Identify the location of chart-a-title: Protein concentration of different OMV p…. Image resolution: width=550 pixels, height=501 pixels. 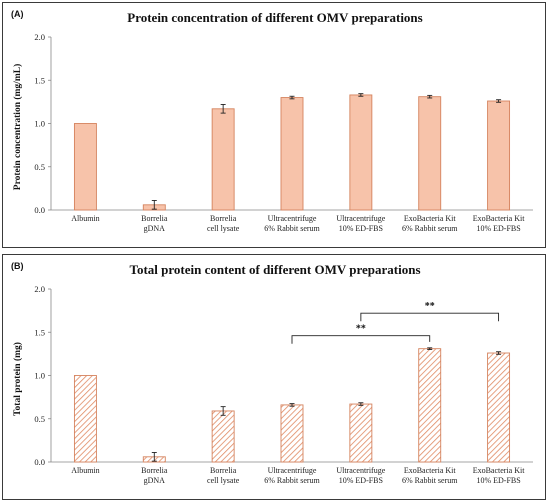
(274, 17).